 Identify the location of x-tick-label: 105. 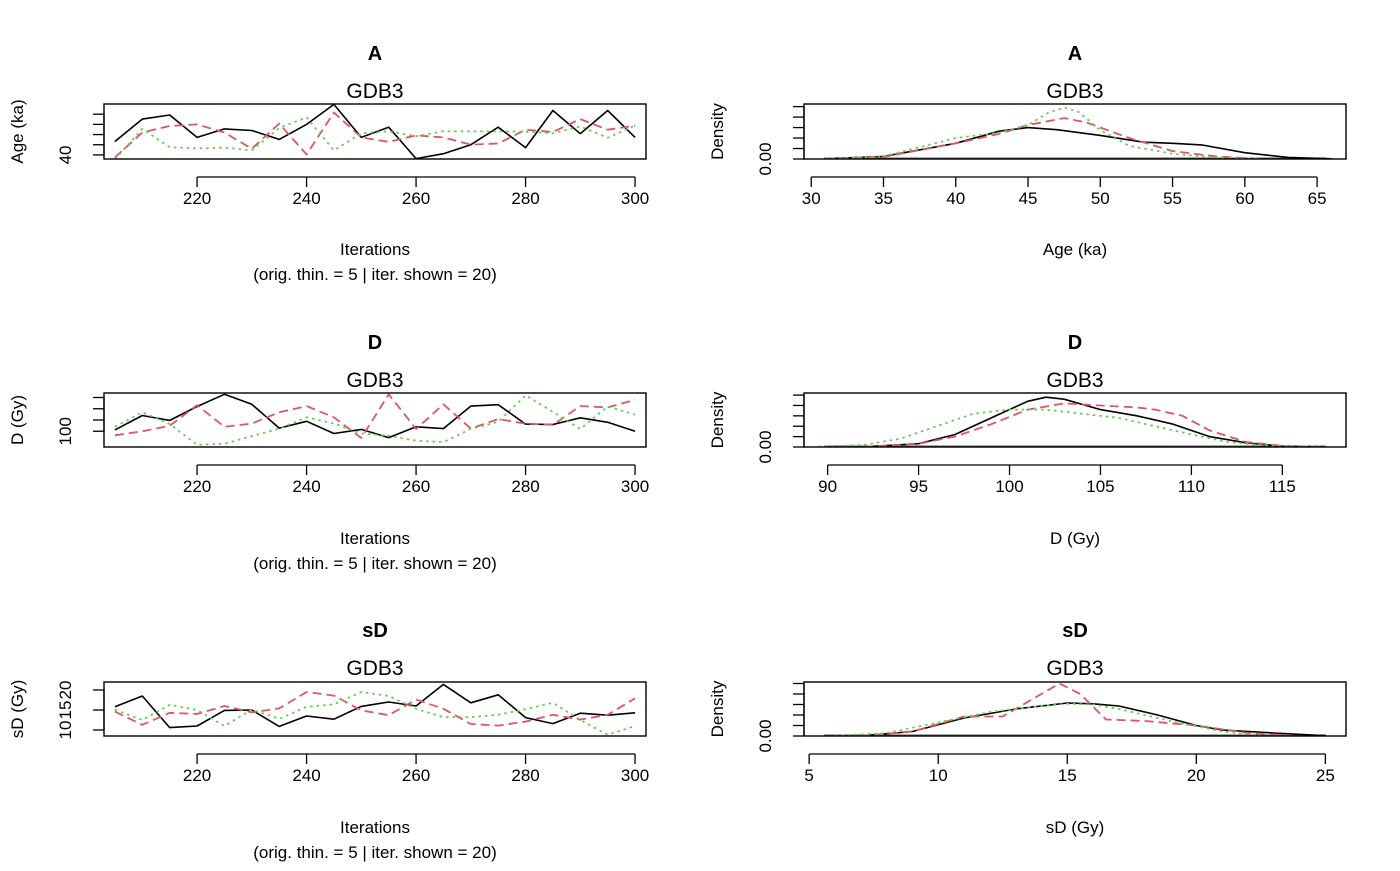
(1100, 486).